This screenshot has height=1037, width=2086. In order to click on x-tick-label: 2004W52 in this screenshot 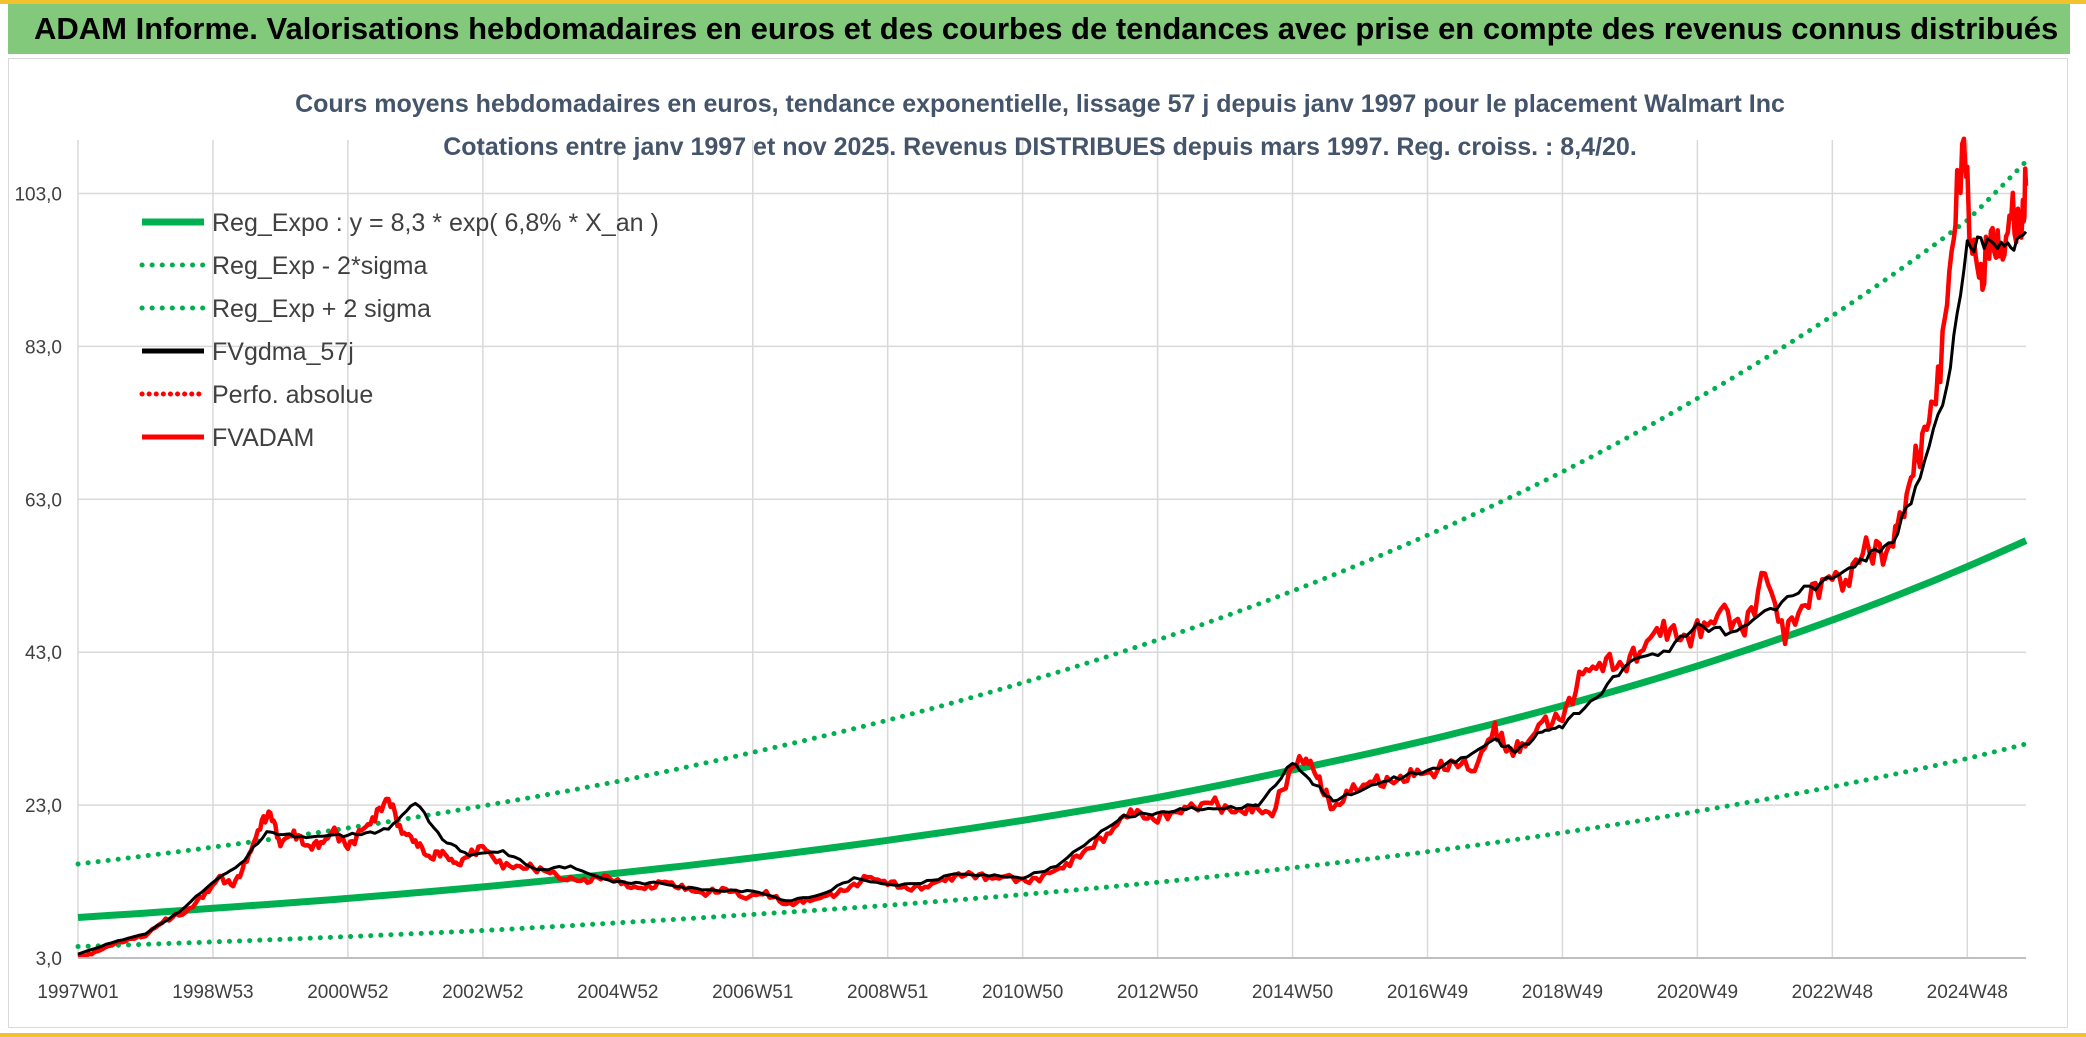, I will do `click(617, 992)`.